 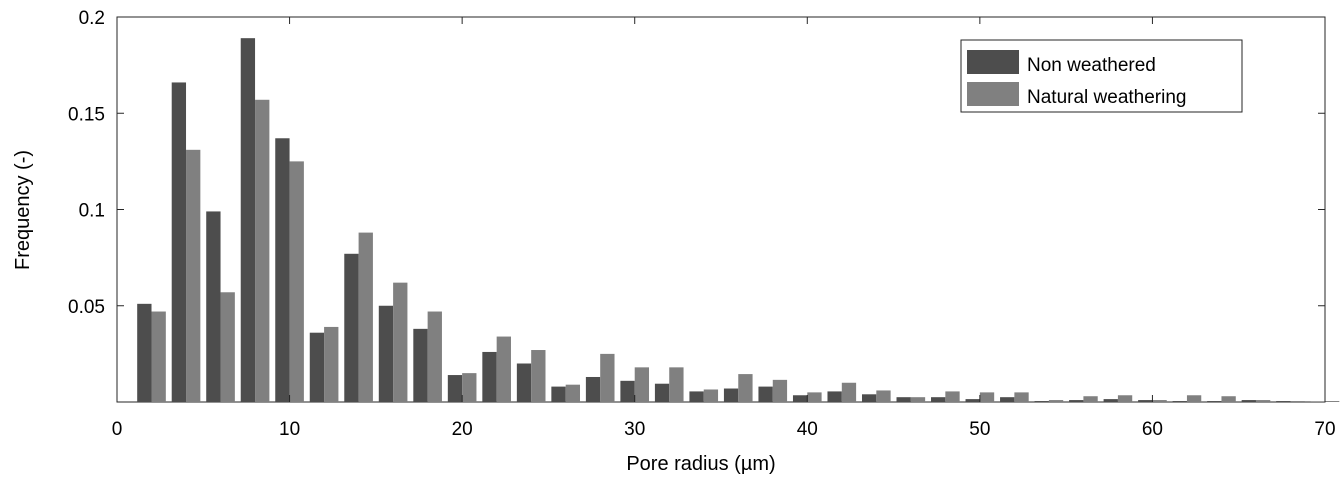 I want to click on x-axis-title: Pore radius (µm), so click(x=700, y=464).